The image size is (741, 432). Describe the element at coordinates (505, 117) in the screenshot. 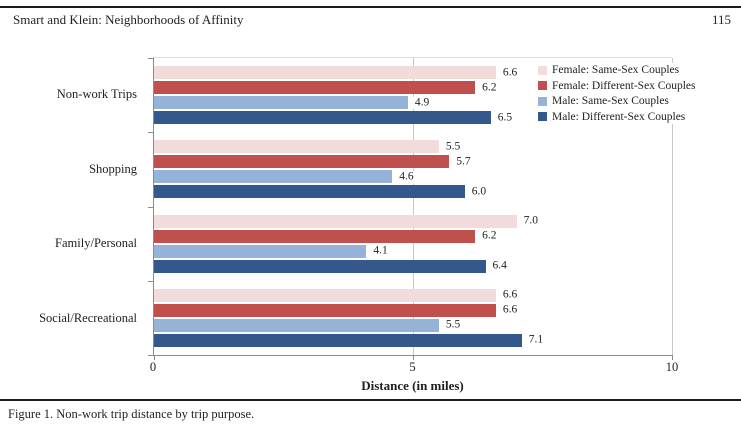

I see `value-label: 6.5` at that location.